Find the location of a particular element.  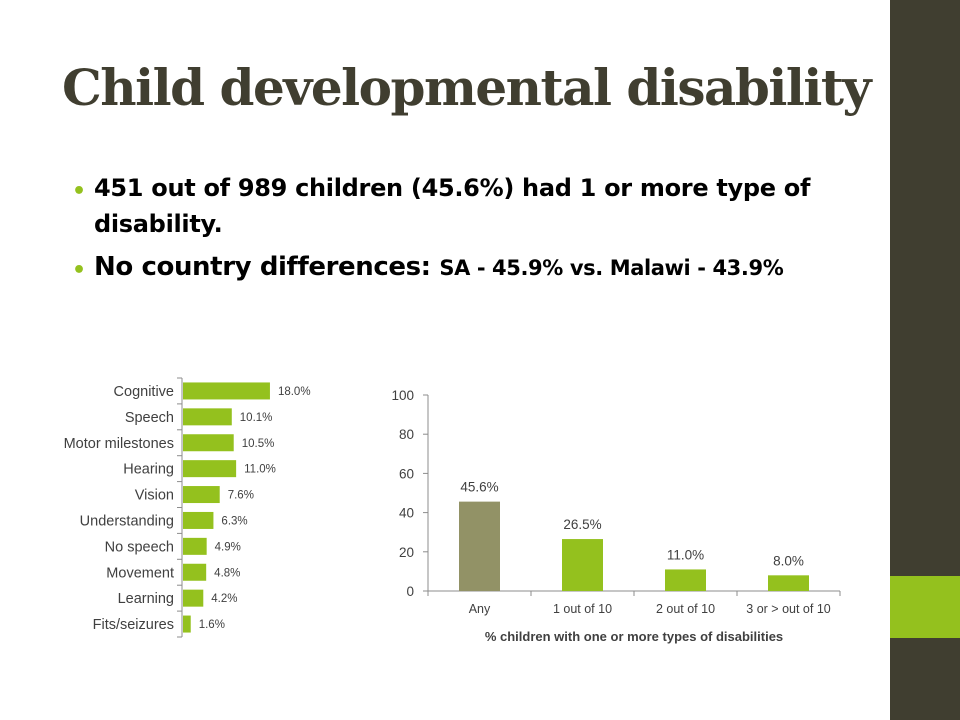

category-label: No speech is located at coordinates (139, 547).